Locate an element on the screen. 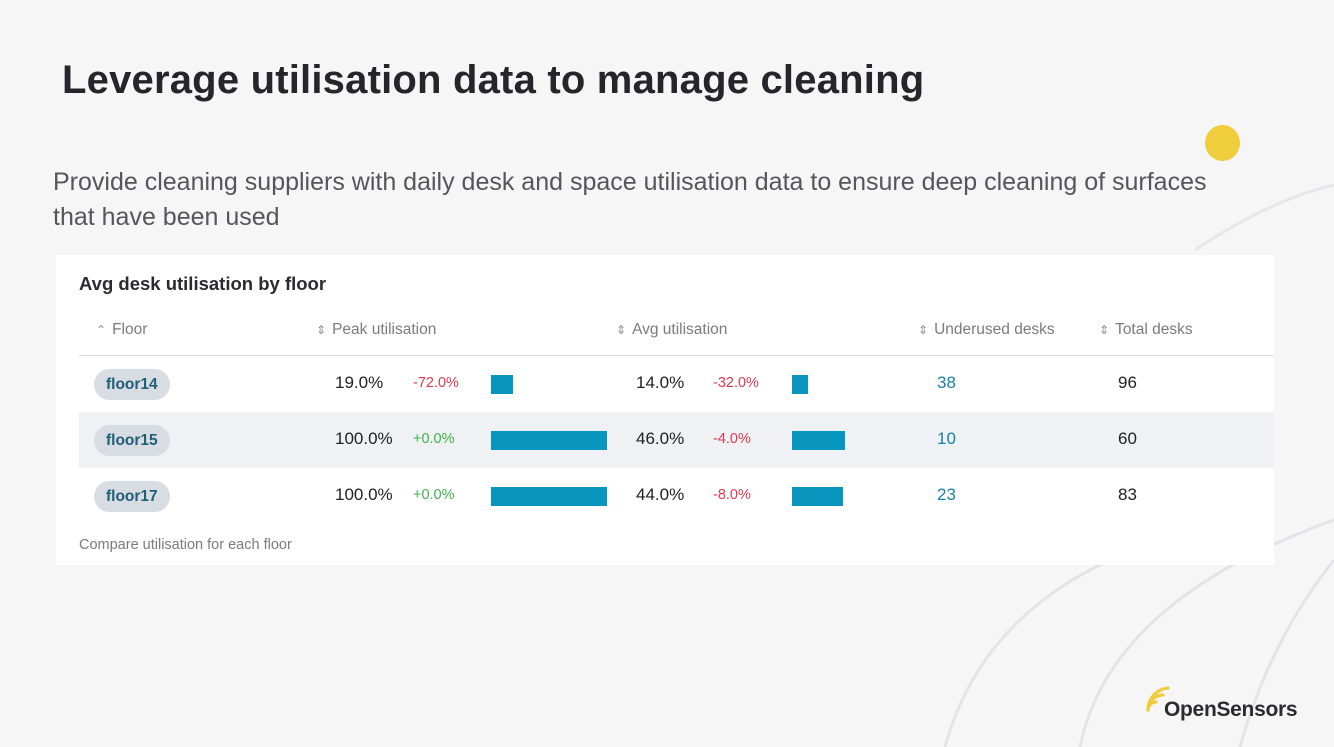 This screenshot has width=1334, height=747. column-header-floor: ⌃ Floor is located at coordinates (122, 329).